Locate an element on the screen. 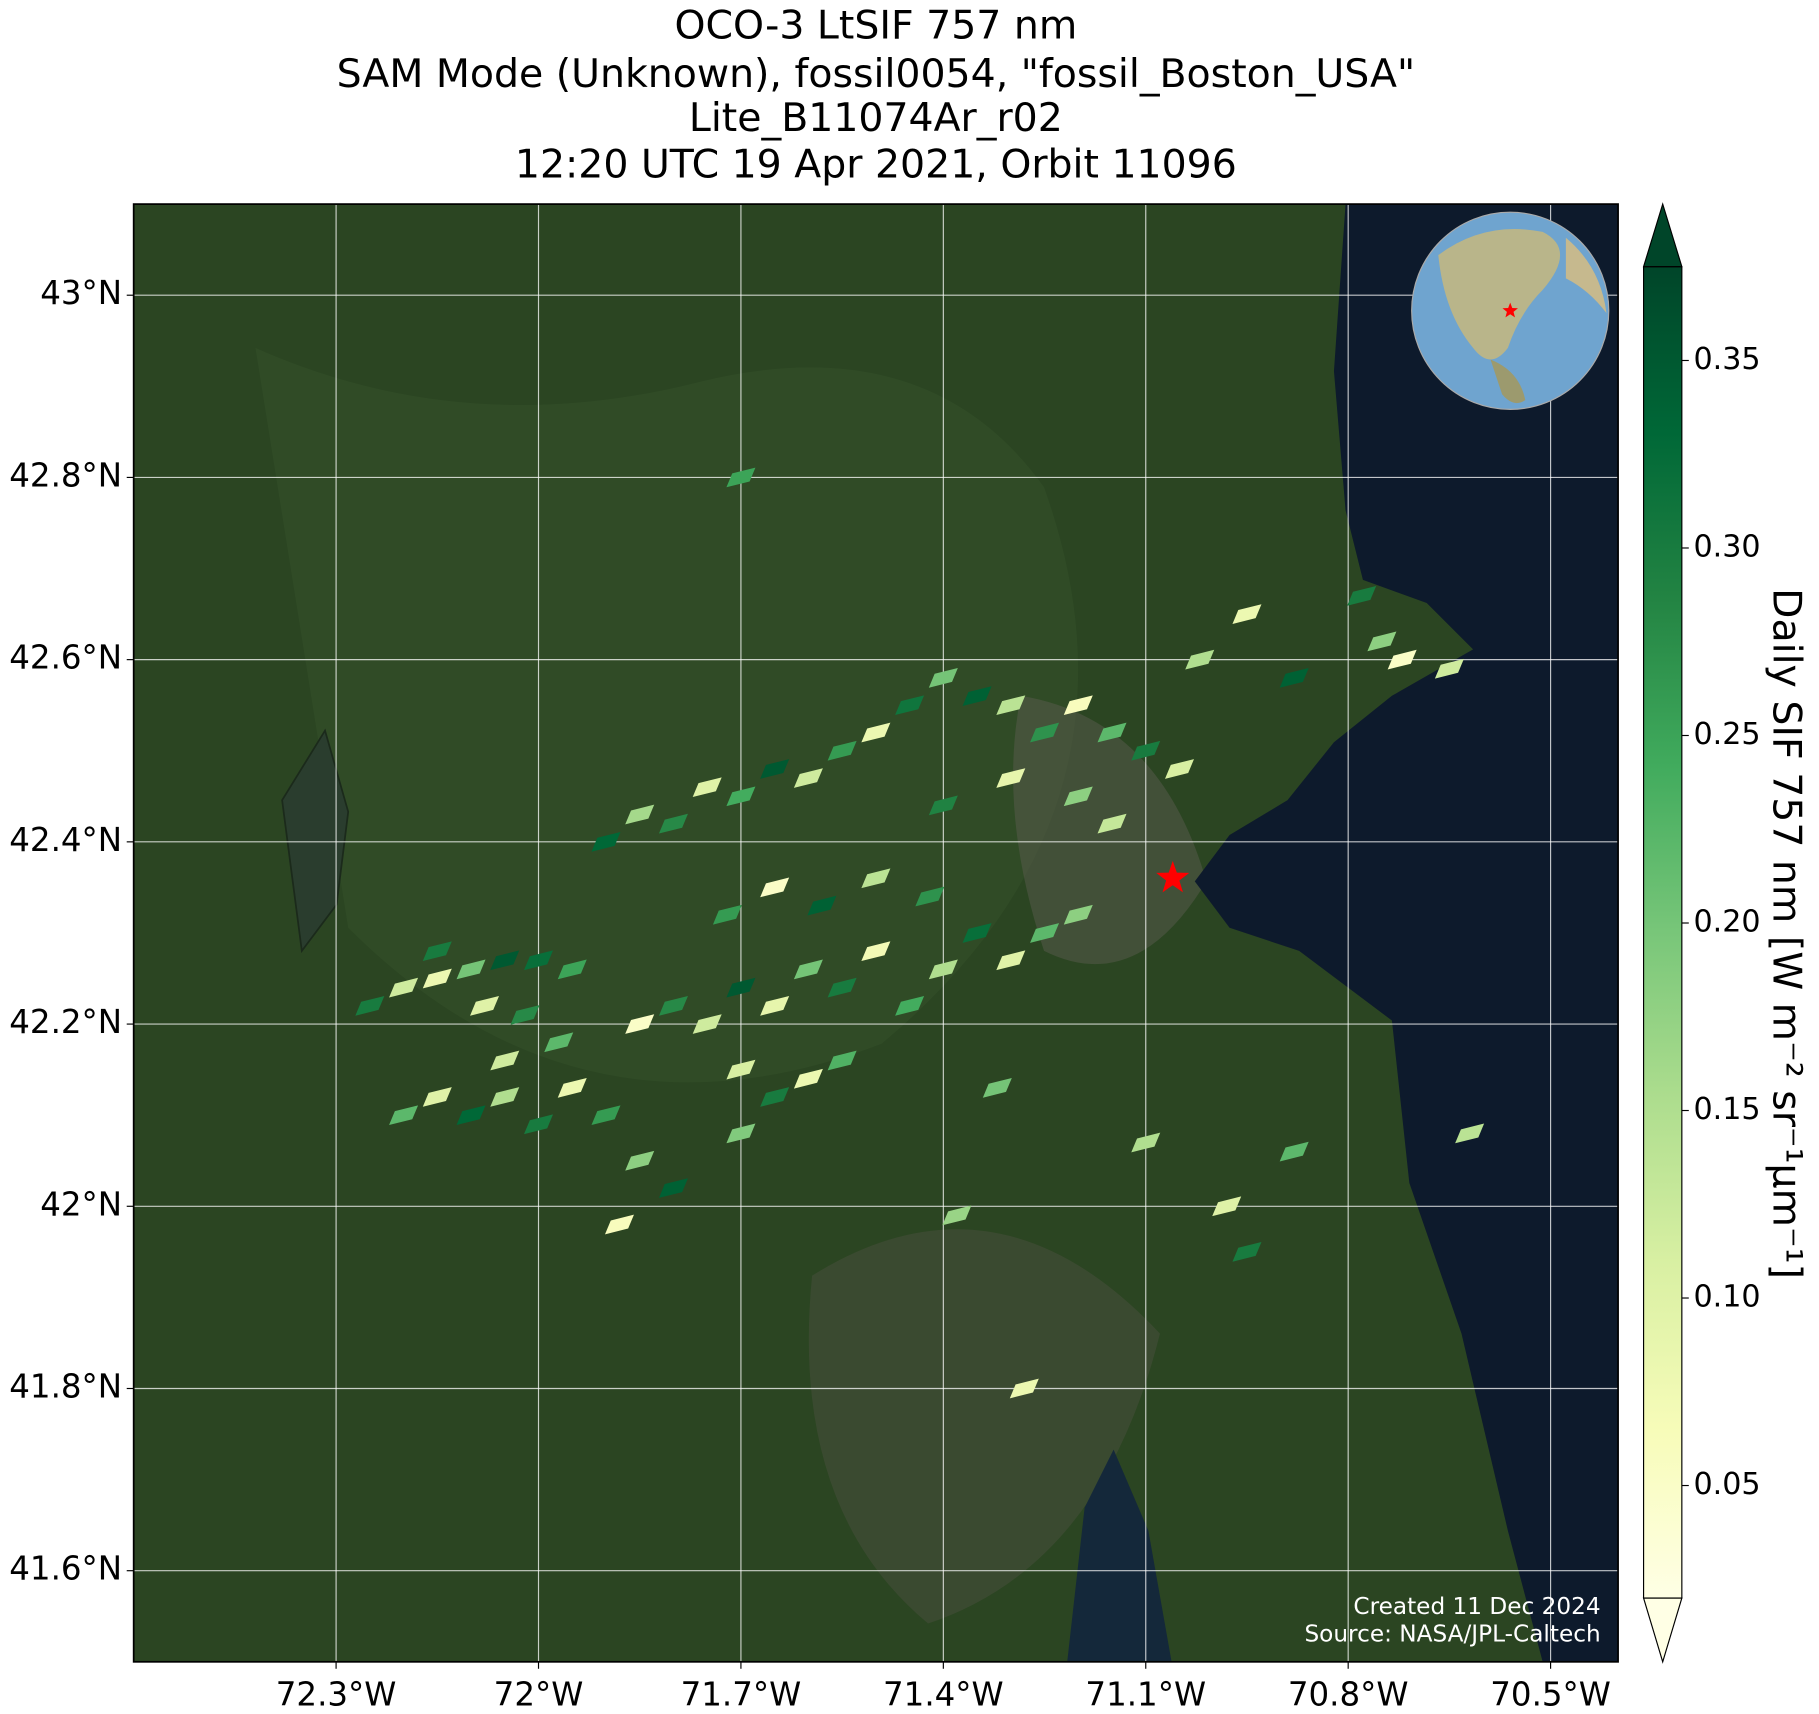 The image size is (1819, 1714). colorbar-tick-label: 0.15 is located at coordinates (1726, 1109).